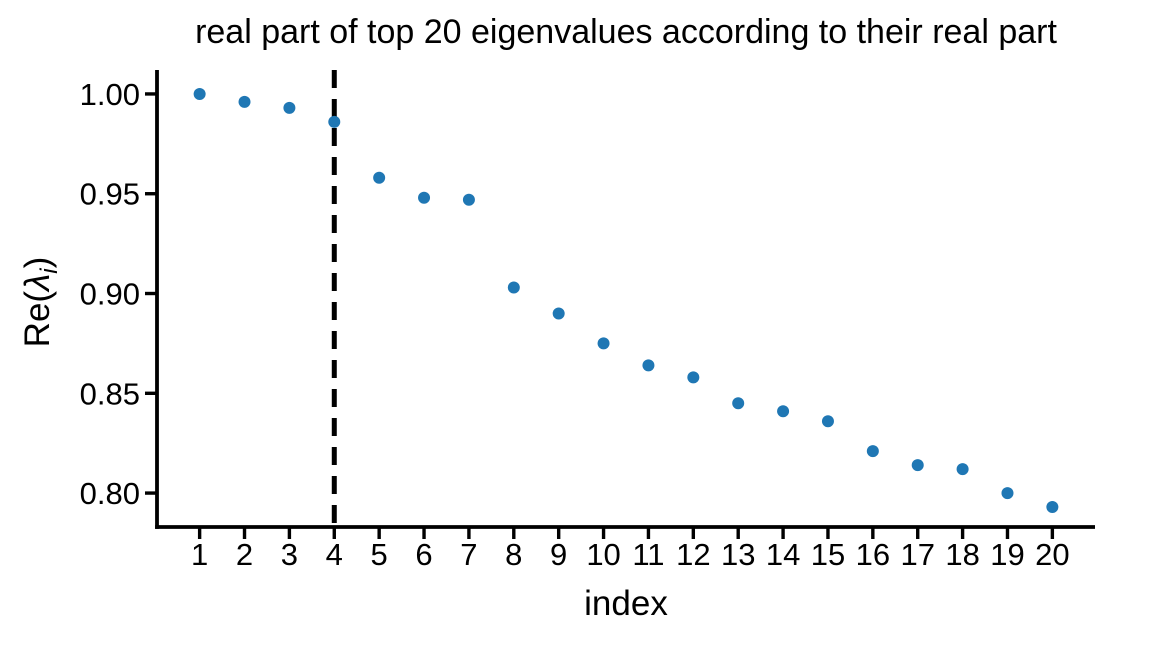 This screenshot has width=1172, height=646. What do you see at coordinates (1007, 554) in the screenshot?
I see `x-tick-label: 19` at bounding box center [1007, 554].